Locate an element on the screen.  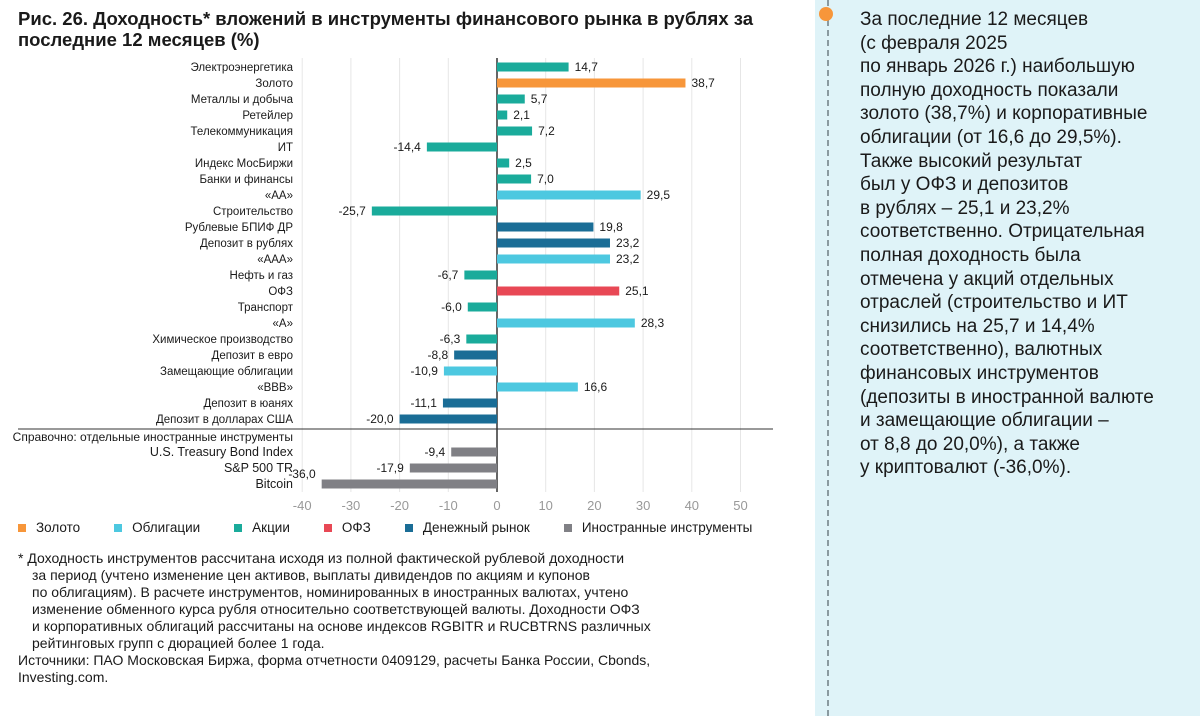
category-label: Депозит в долларах США is located at coordinates (224, 420).